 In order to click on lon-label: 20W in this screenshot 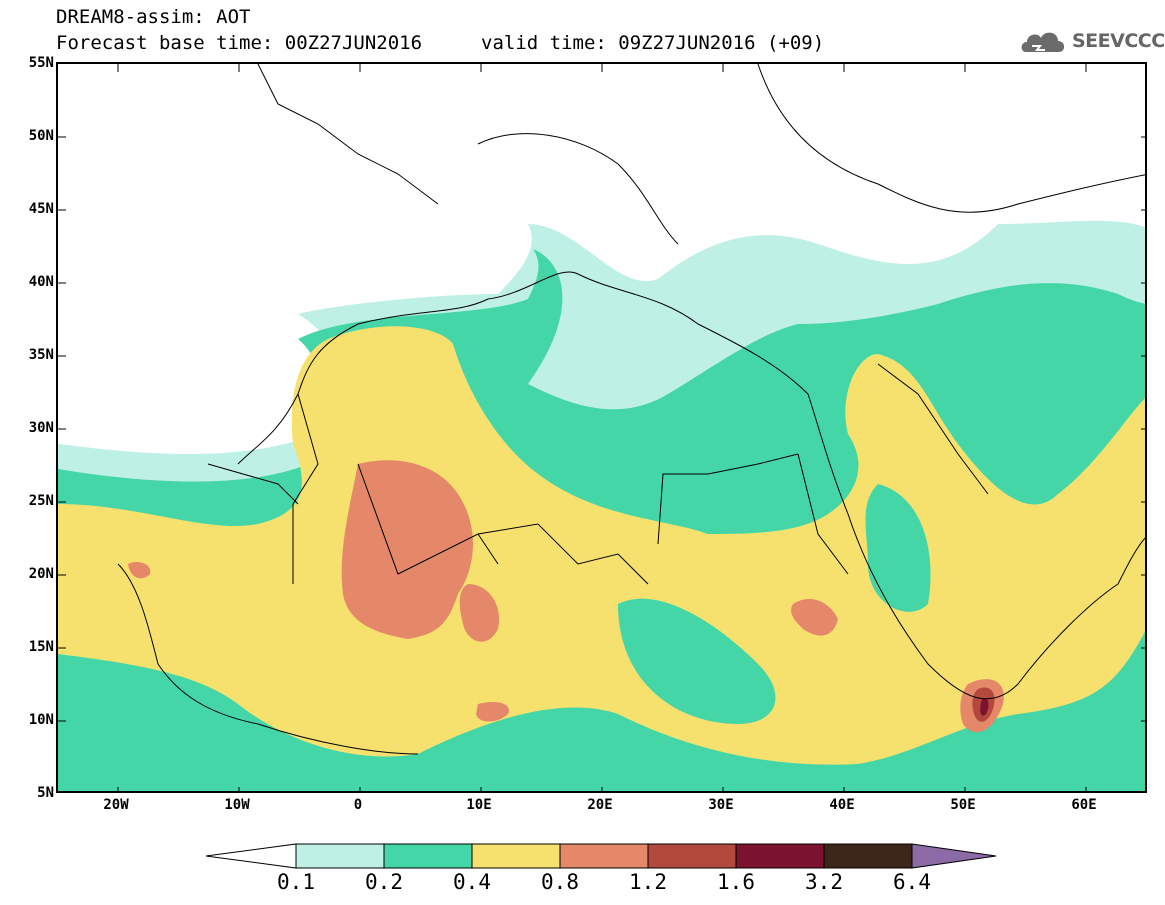, I will do `click(116, 805)`.